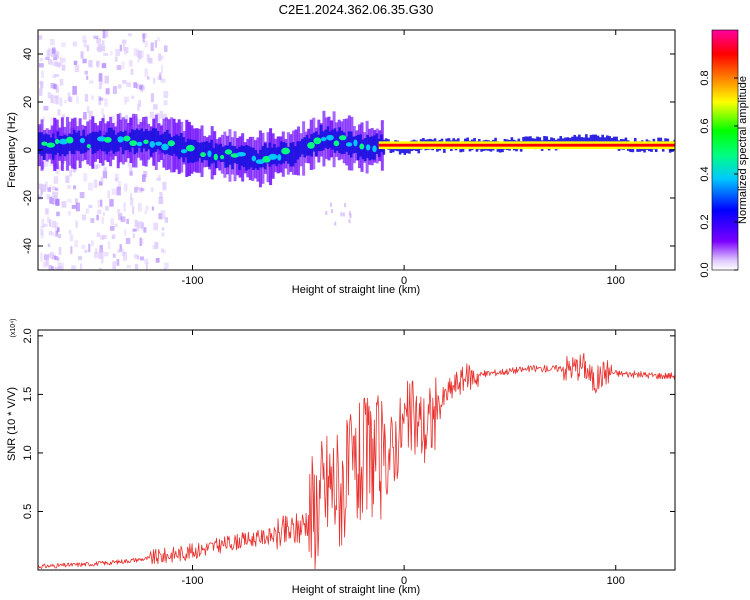 The width and height of the screenshot is (750, 600). I want to click on top-x-tick-label: 100, so click(616, 281).